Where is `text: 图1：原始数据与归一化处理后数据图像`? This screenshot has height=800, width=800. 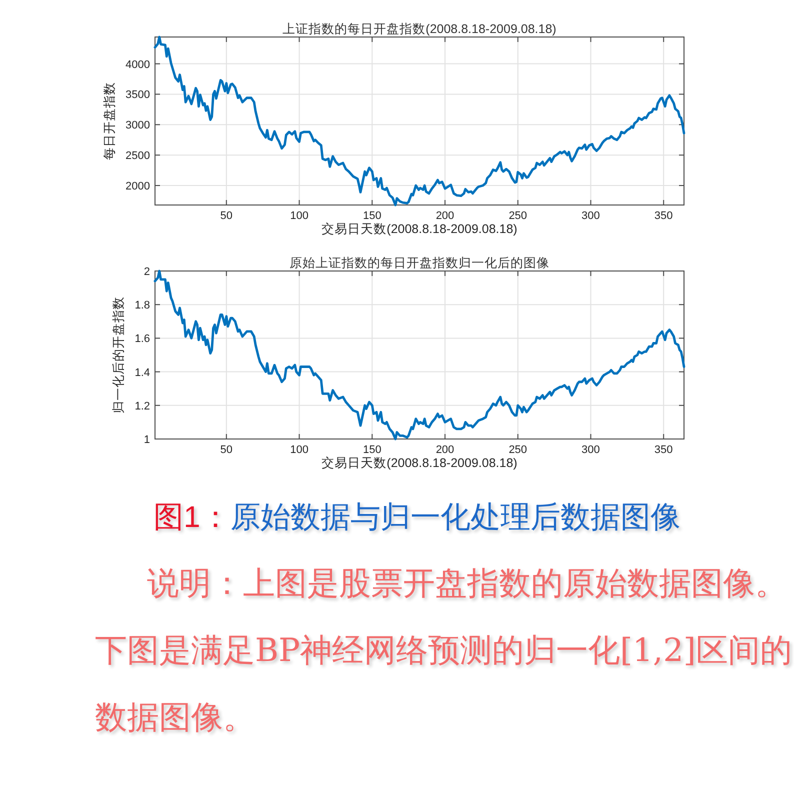 text: 图1：原始数据与归一化处理后数据图像 is located at coordinates (417, 517).